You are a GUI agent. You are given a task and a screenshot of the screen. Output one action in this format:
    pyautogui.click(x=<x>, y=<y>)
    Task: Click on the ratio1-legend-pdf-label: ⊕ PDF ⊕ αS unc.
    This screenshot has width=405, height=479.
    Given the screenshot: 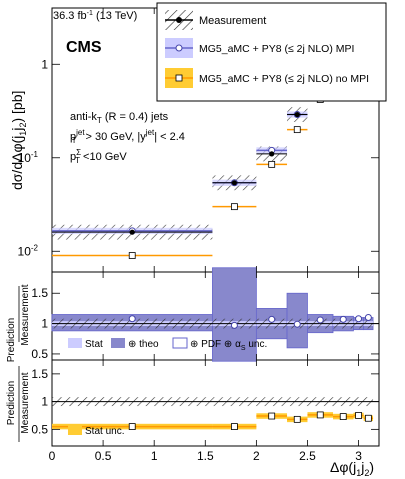 What is the action you would take?
    pyautogui.click(x=228, y=345)
    